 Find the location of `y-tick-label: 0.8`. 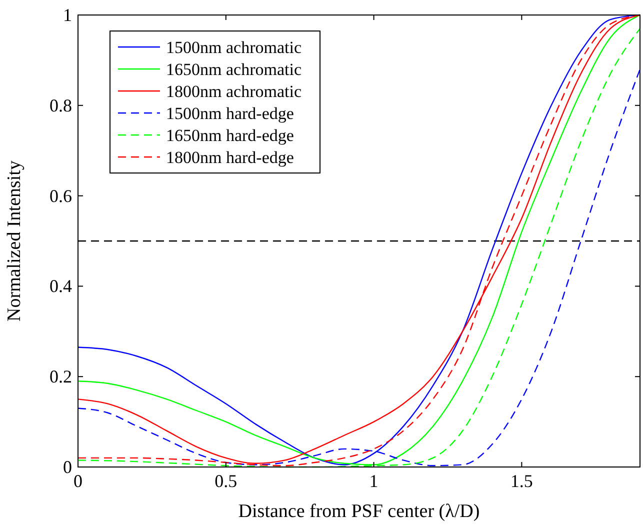

y-tick-label: 0.8 is located at coordinates (61, 105).